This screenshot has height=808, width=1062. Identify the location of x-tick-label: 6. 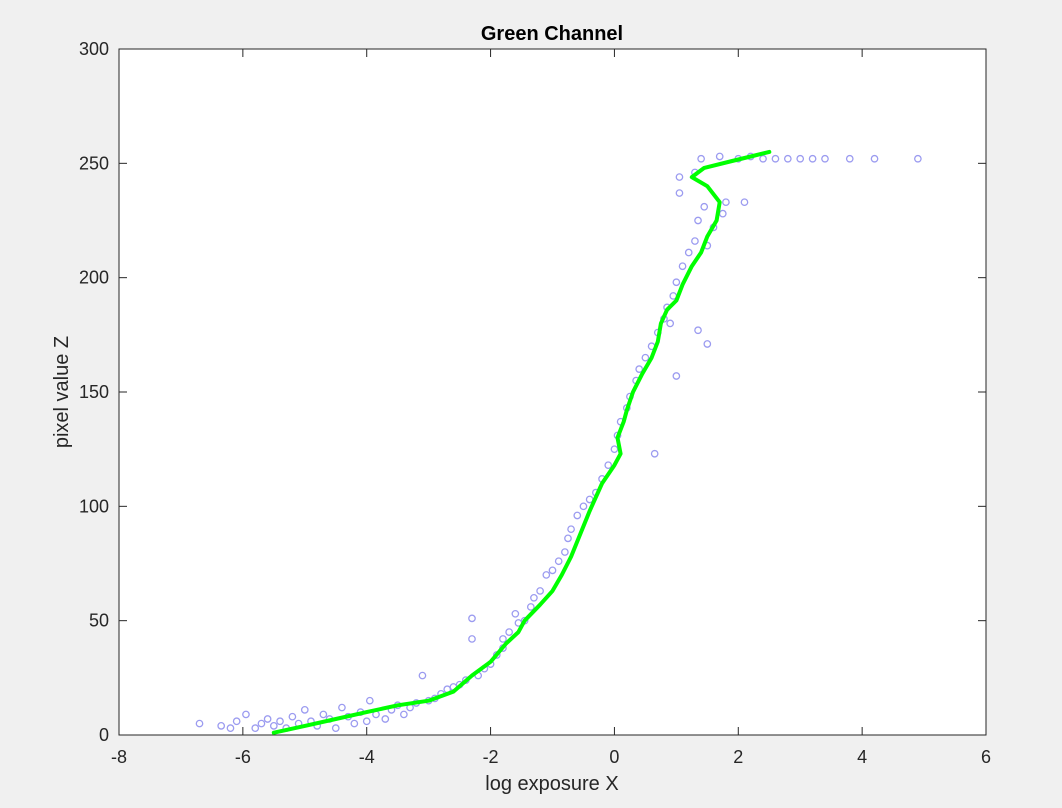
(986, 757).